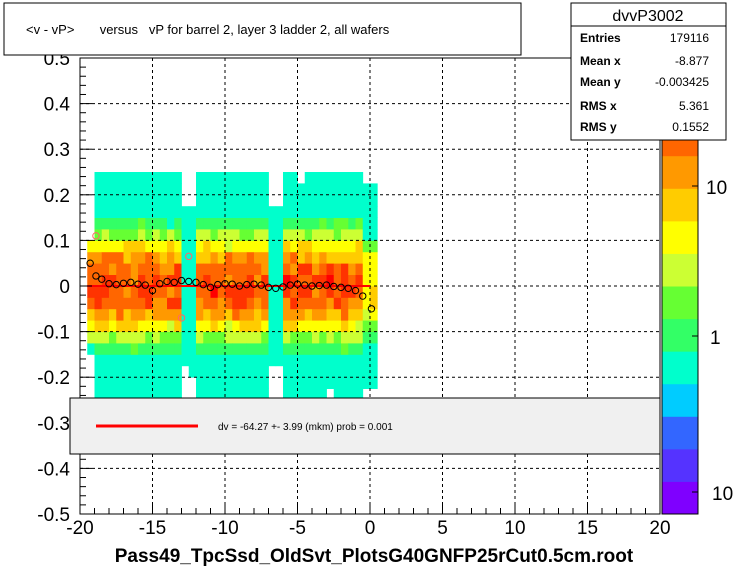  I want to click on fit-legend-label: dv = -64.27 +- 3.99 (mkm) prob = 0.001, so click(305, 427).